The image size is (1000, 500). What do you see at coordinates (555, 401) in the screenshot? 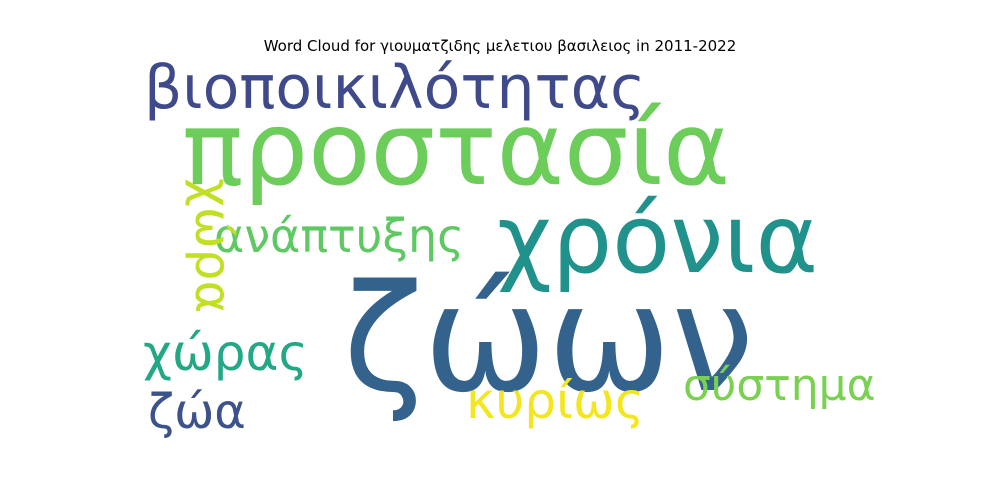
I see `word-7: κυρίως` at bounding box center [555, 401].